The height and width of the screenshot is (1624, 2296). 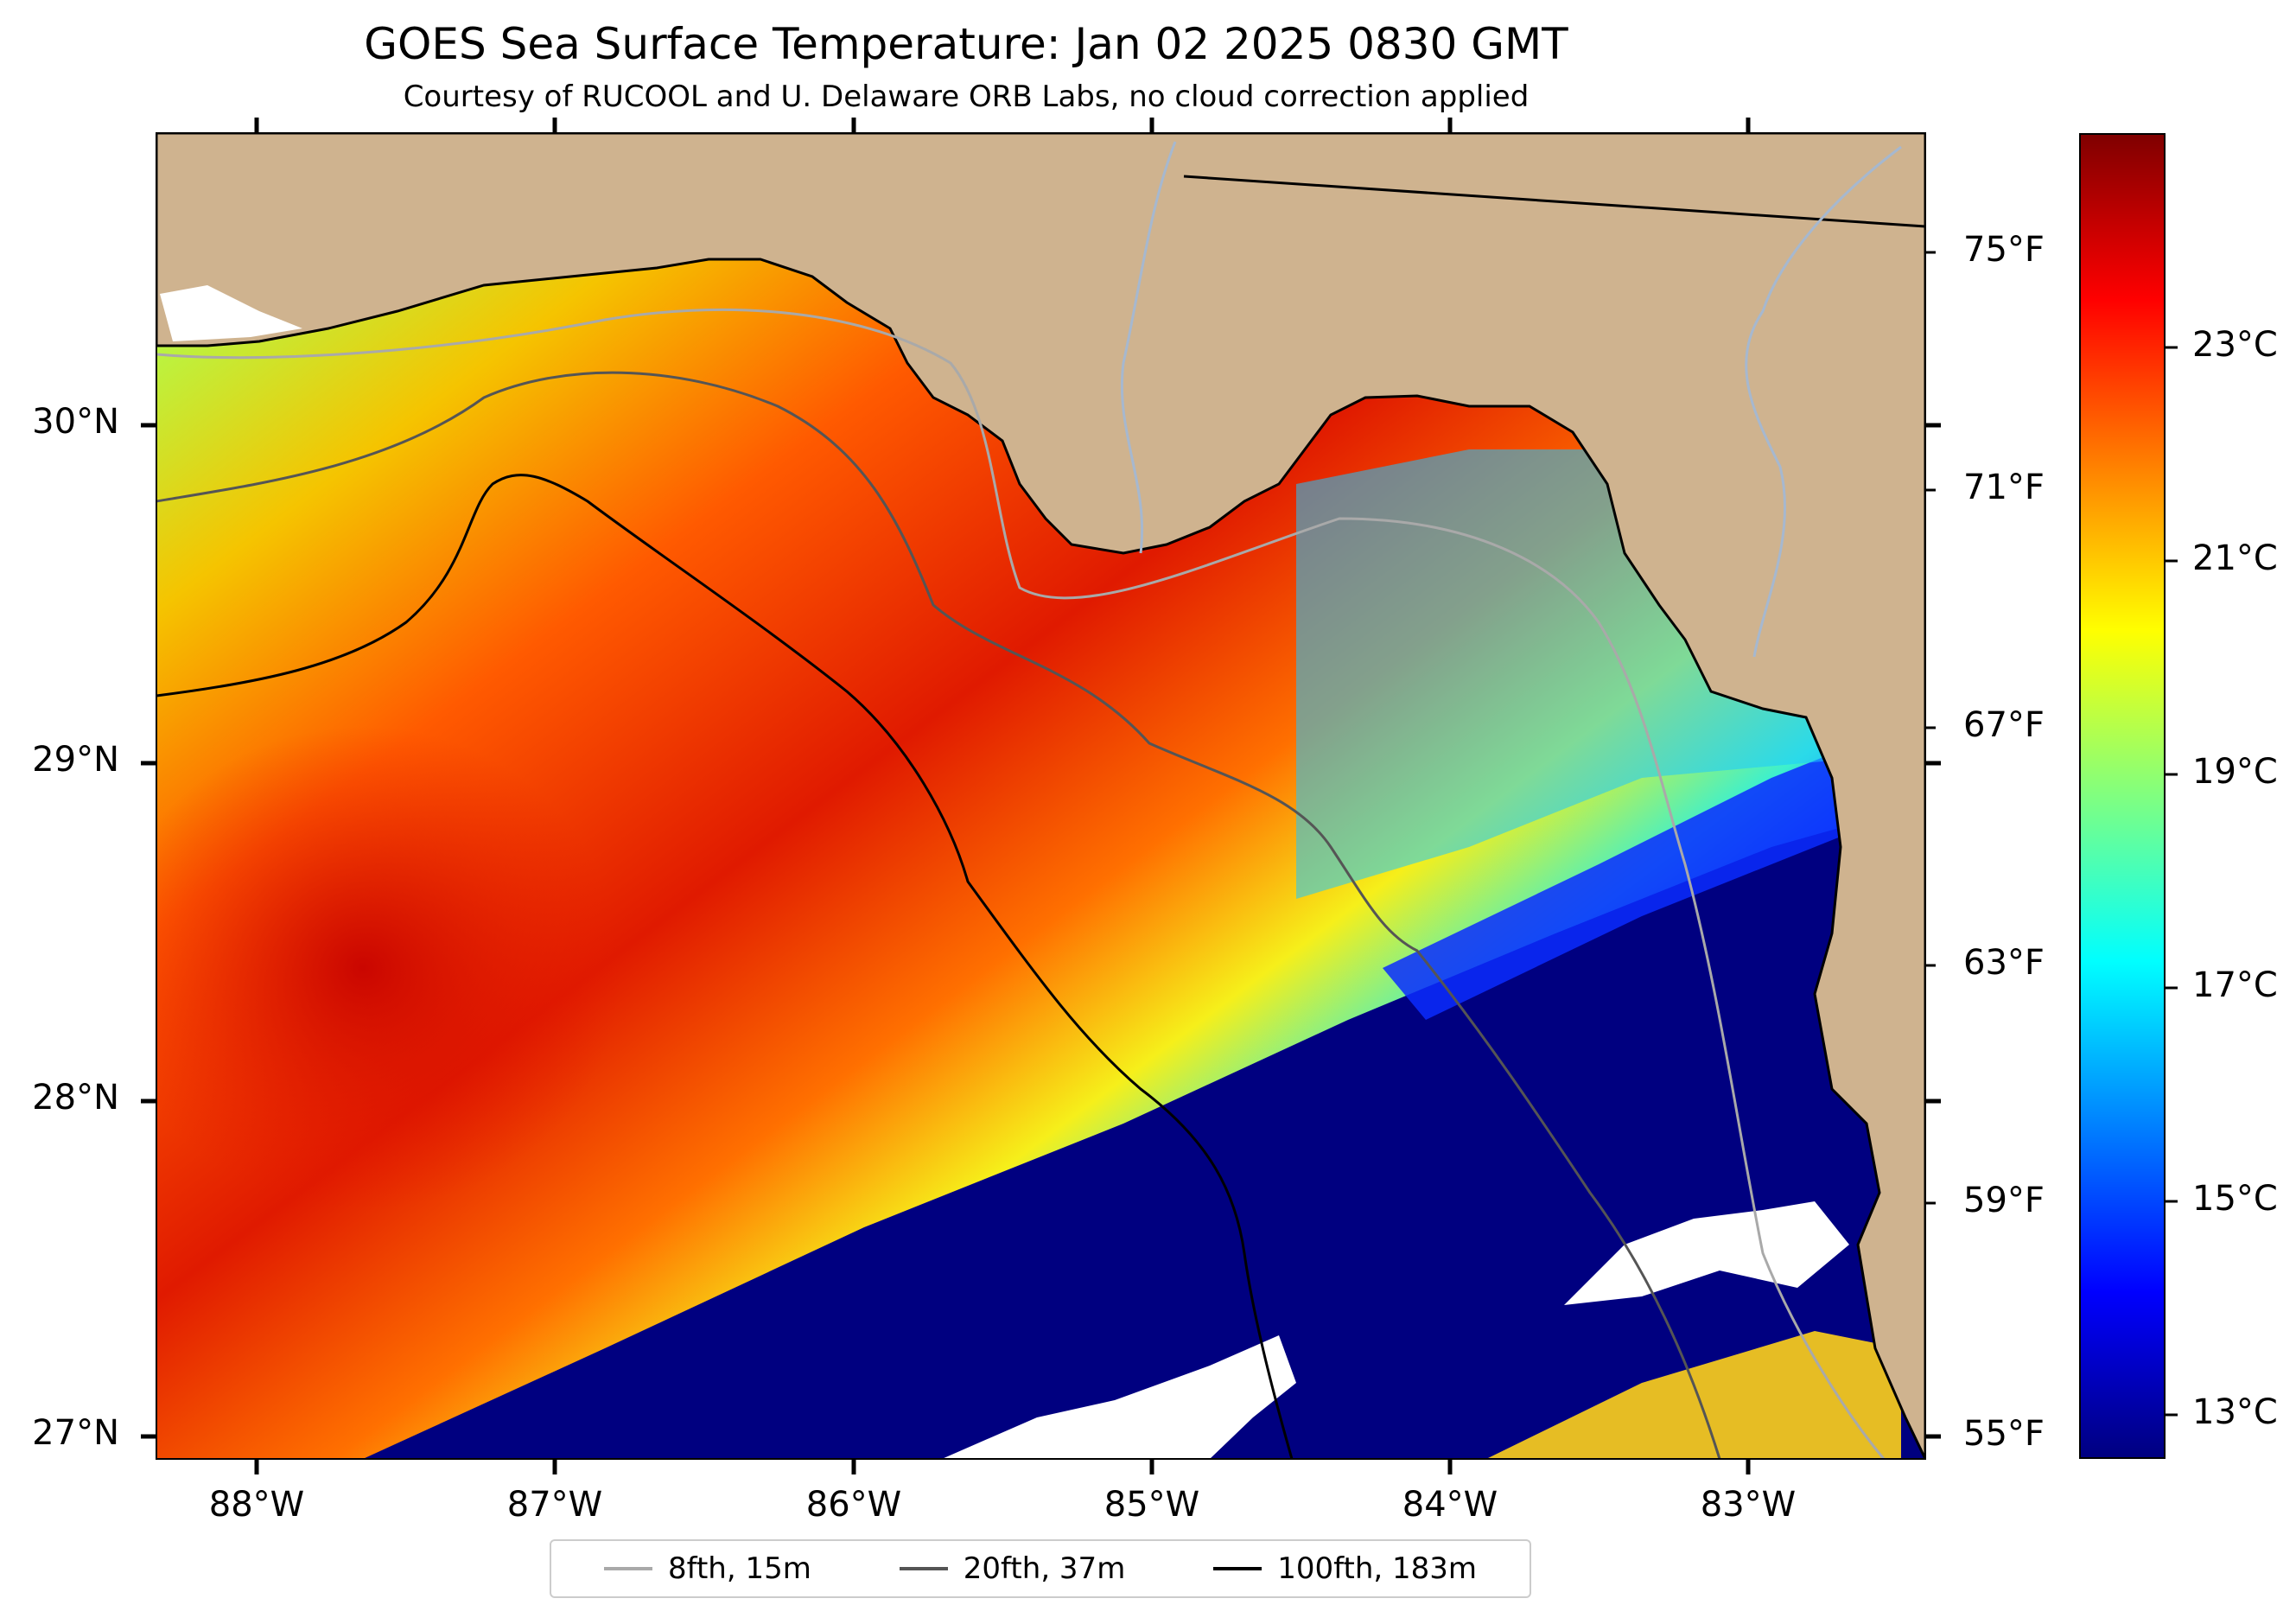 What do you see at coordinates (2172, 881) in the screenshot?
I see `colorbar-ticks` at bounding box center [2172, 881].